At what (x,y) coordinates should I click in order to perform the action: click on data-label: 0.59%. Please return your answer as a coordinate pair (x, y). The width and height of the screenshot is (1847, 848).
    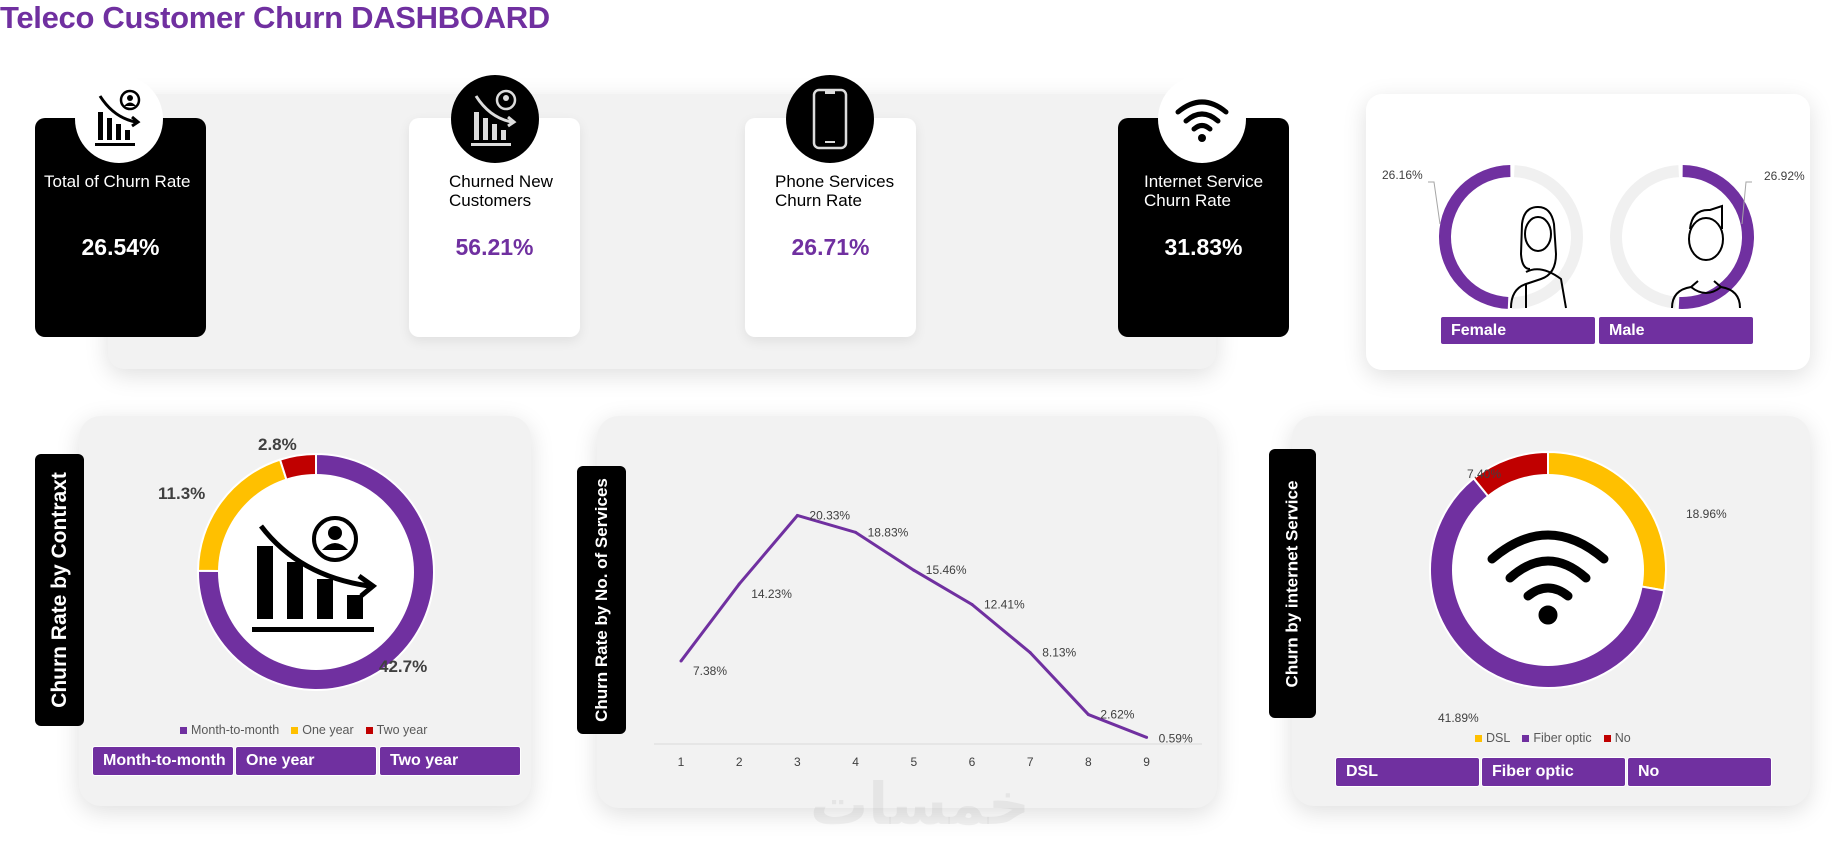
    Looking at the image, I should click on (1176, 738).